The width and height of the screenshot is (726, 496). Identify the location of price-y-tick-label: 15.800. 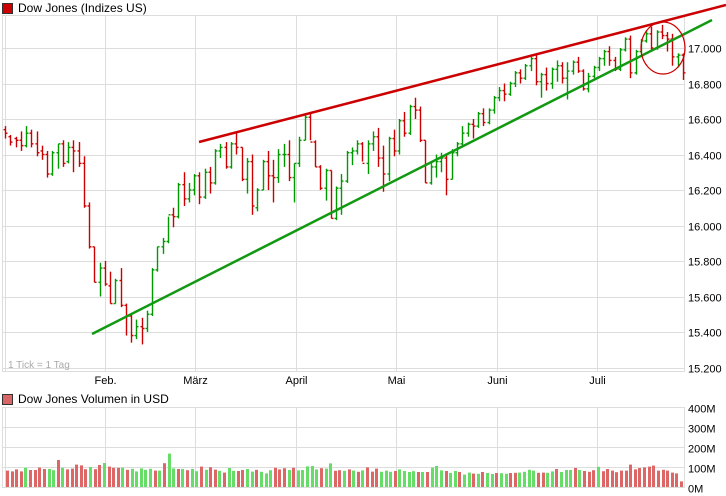
(705, 263).